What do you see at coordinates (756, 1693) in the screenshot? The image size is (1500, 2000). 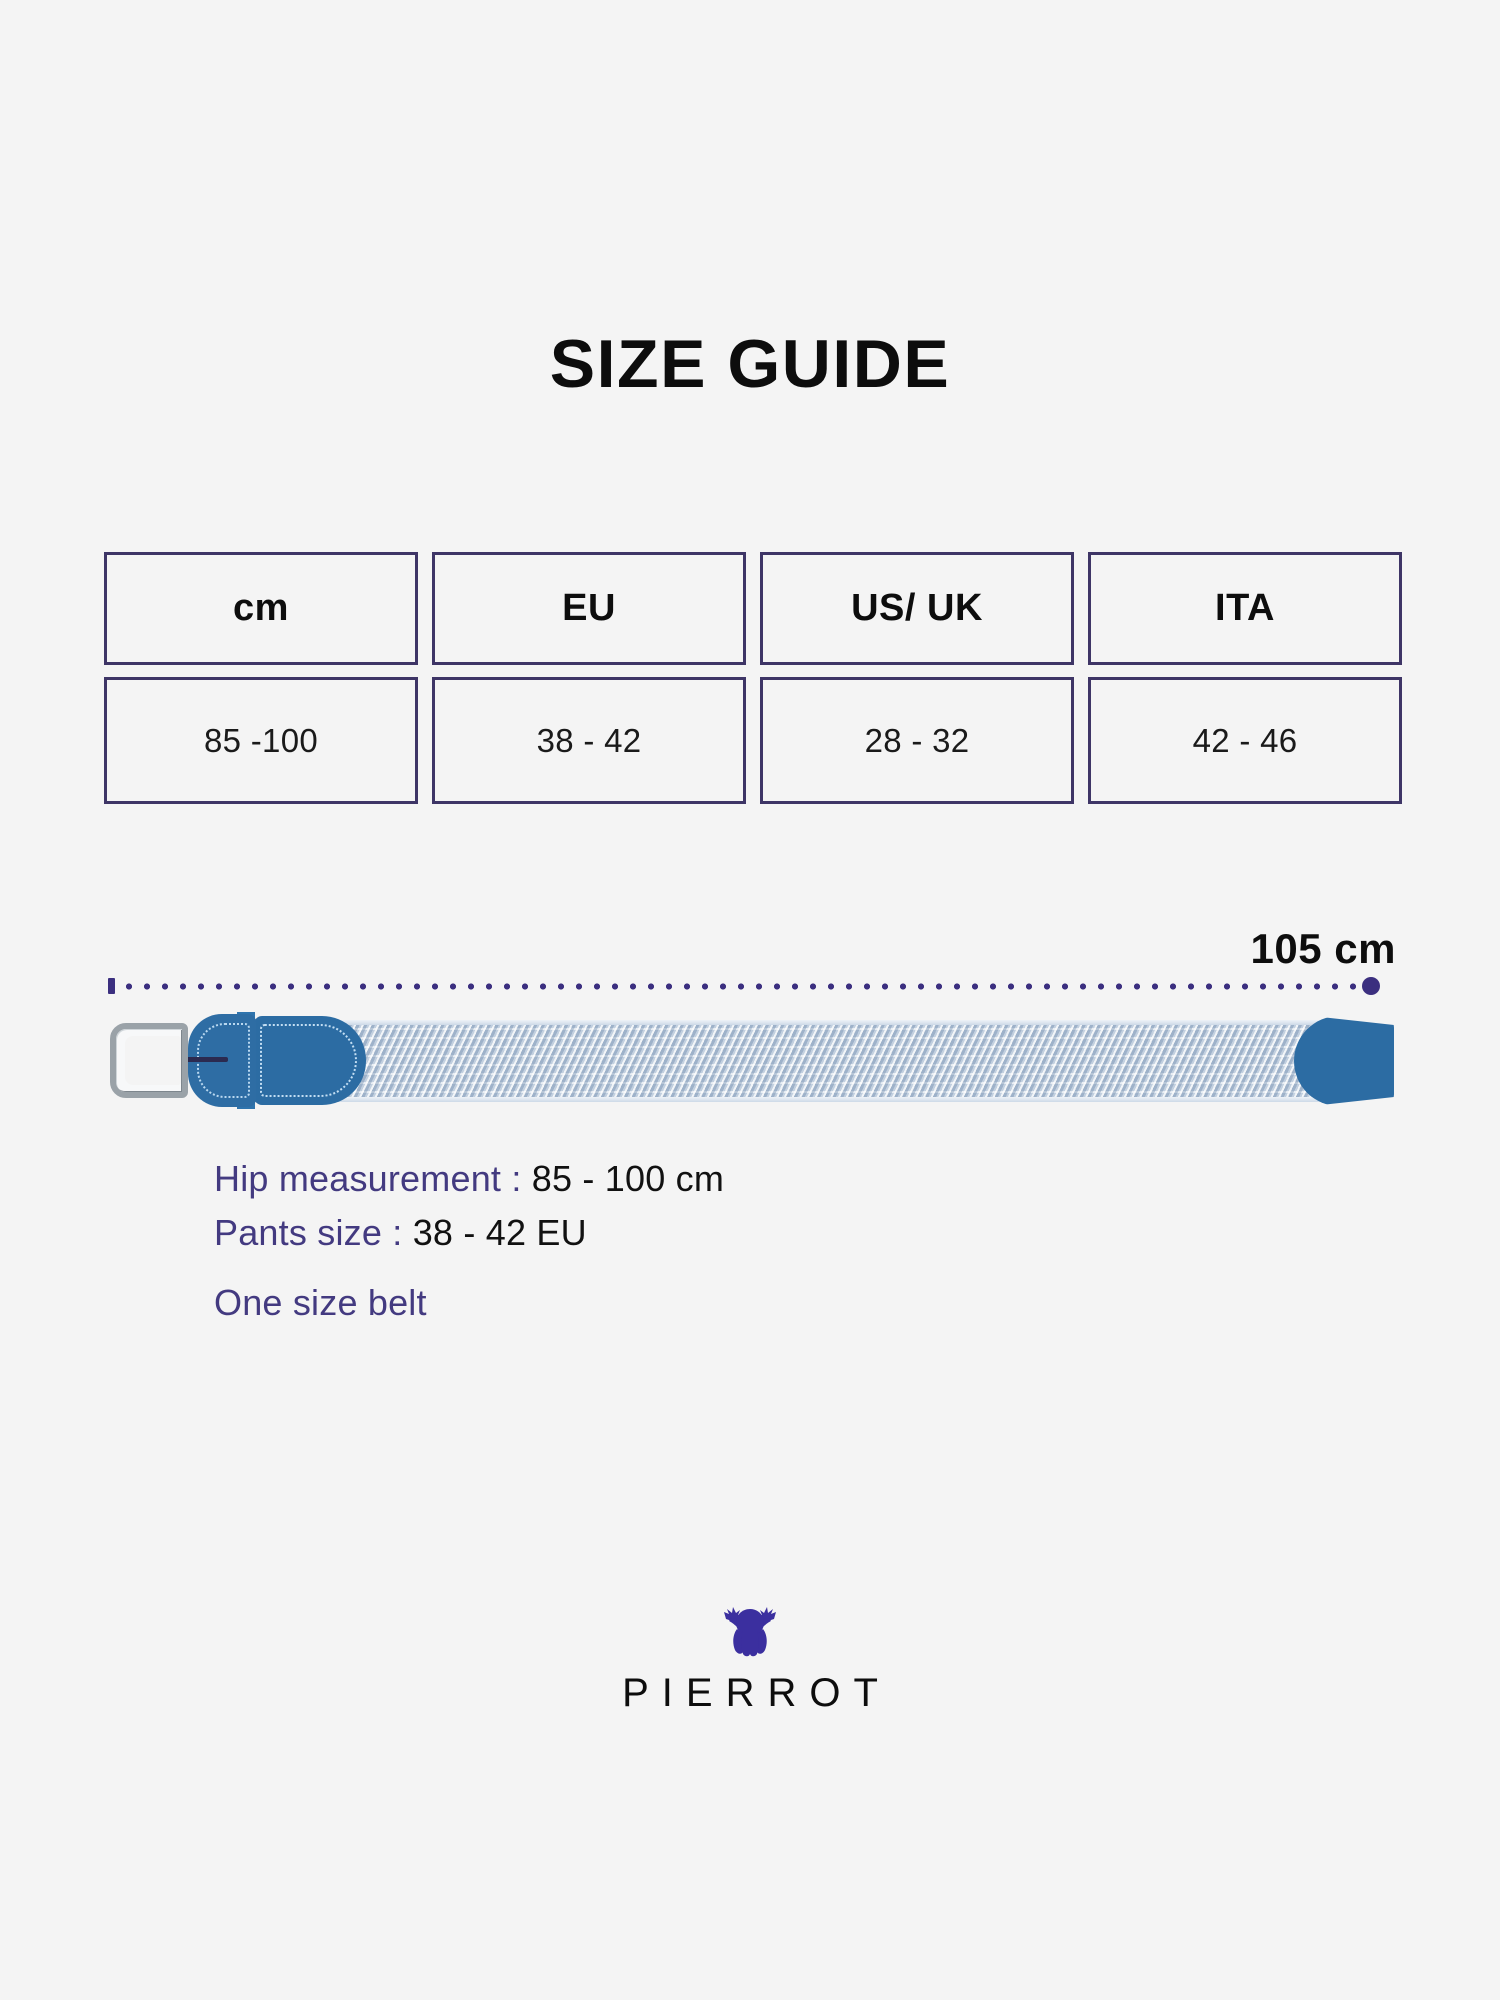 I see `brand-name: PIERROT` at bounding box center [756, 1693].